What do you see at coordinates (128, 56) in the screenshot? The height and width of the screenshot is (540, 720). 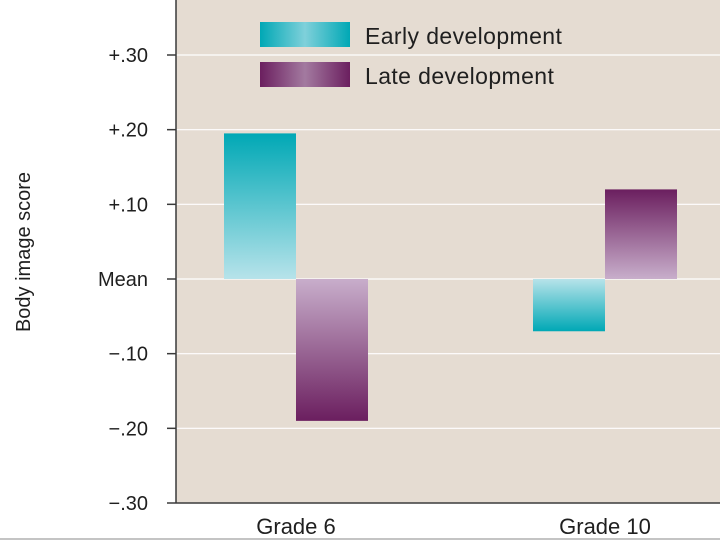 I see `y-tick-label: +.30` at bounding box center [128, 56].